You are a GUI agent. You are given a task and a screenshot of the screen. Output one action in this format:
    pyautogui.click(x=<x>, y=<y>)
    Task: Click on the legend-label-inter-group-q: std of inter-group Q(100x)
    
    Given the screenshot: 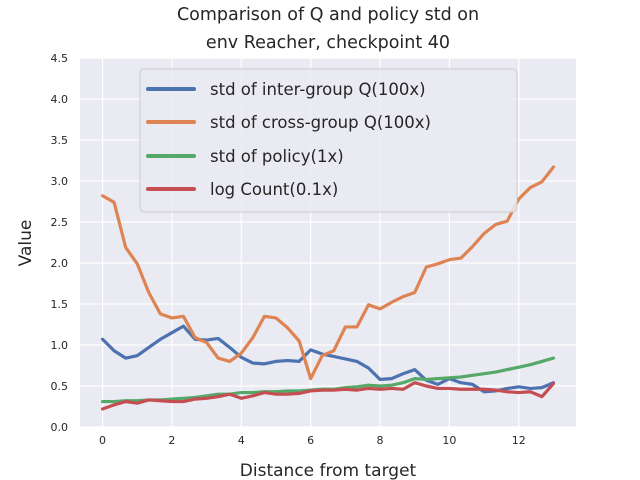 What is the action you would take?
    pyautogui.click(x=318, y=89)
    